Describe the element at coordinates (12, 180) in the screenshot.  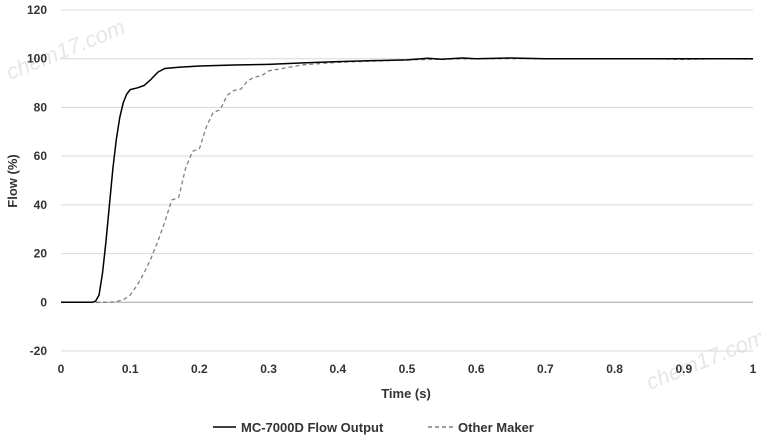
I see `y-axis-title: Flow (%)` at that location.